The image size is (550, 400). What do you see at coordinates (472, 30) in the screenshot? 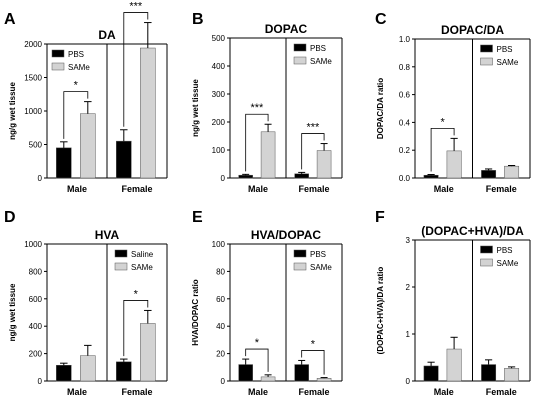
I see `chart-title: DOPAC/DA` at bounding box center [472, 30].